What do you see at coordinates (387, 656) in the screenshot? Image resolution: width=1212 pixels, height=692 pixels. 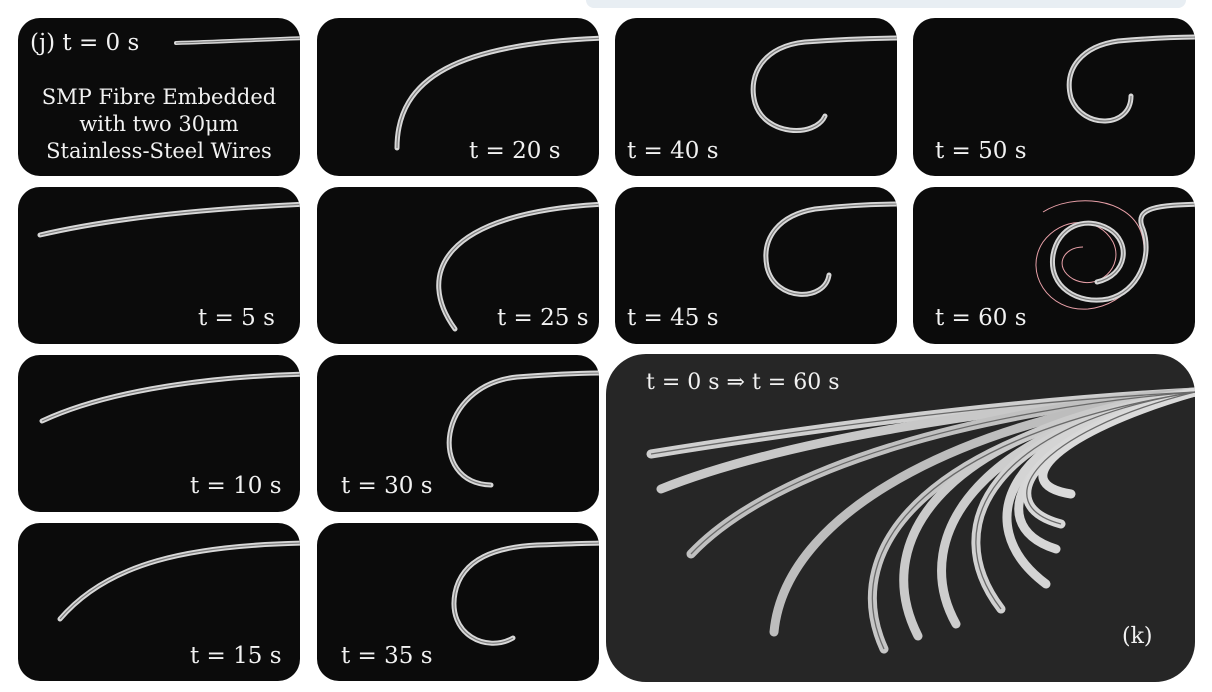 I see `time-label: t = 35 s` at bounding box center [387, 656].